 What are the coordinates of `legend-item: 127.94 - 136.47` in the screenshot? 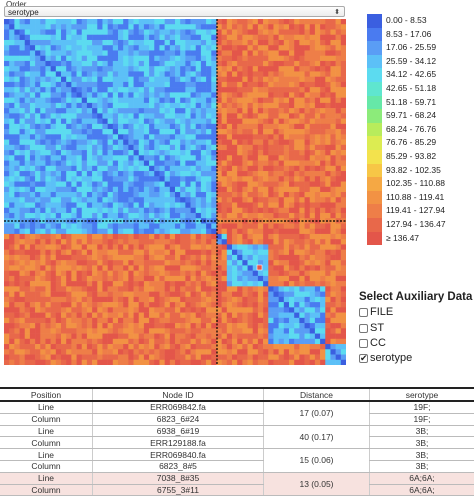 It's located at (419, 225).